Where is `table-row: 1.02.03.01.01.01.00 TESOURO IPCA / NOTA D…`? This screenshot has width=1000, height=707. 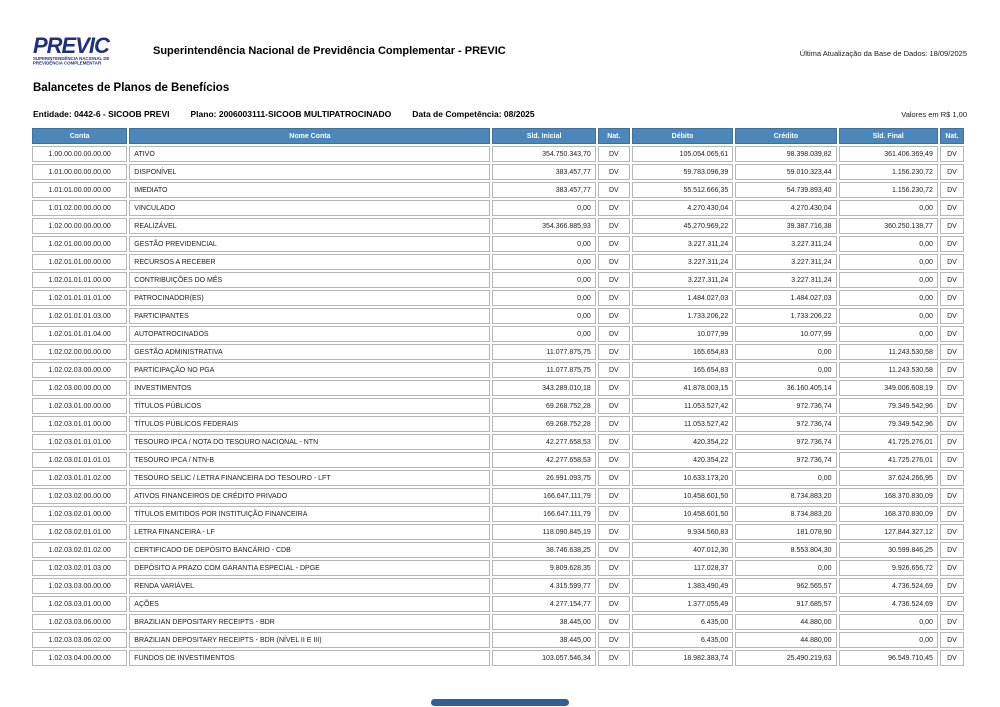
table-row: 1.02.03.01.01.01.00 TESOURO IPCA / NOTA D… is located at coordinates (498, 442).